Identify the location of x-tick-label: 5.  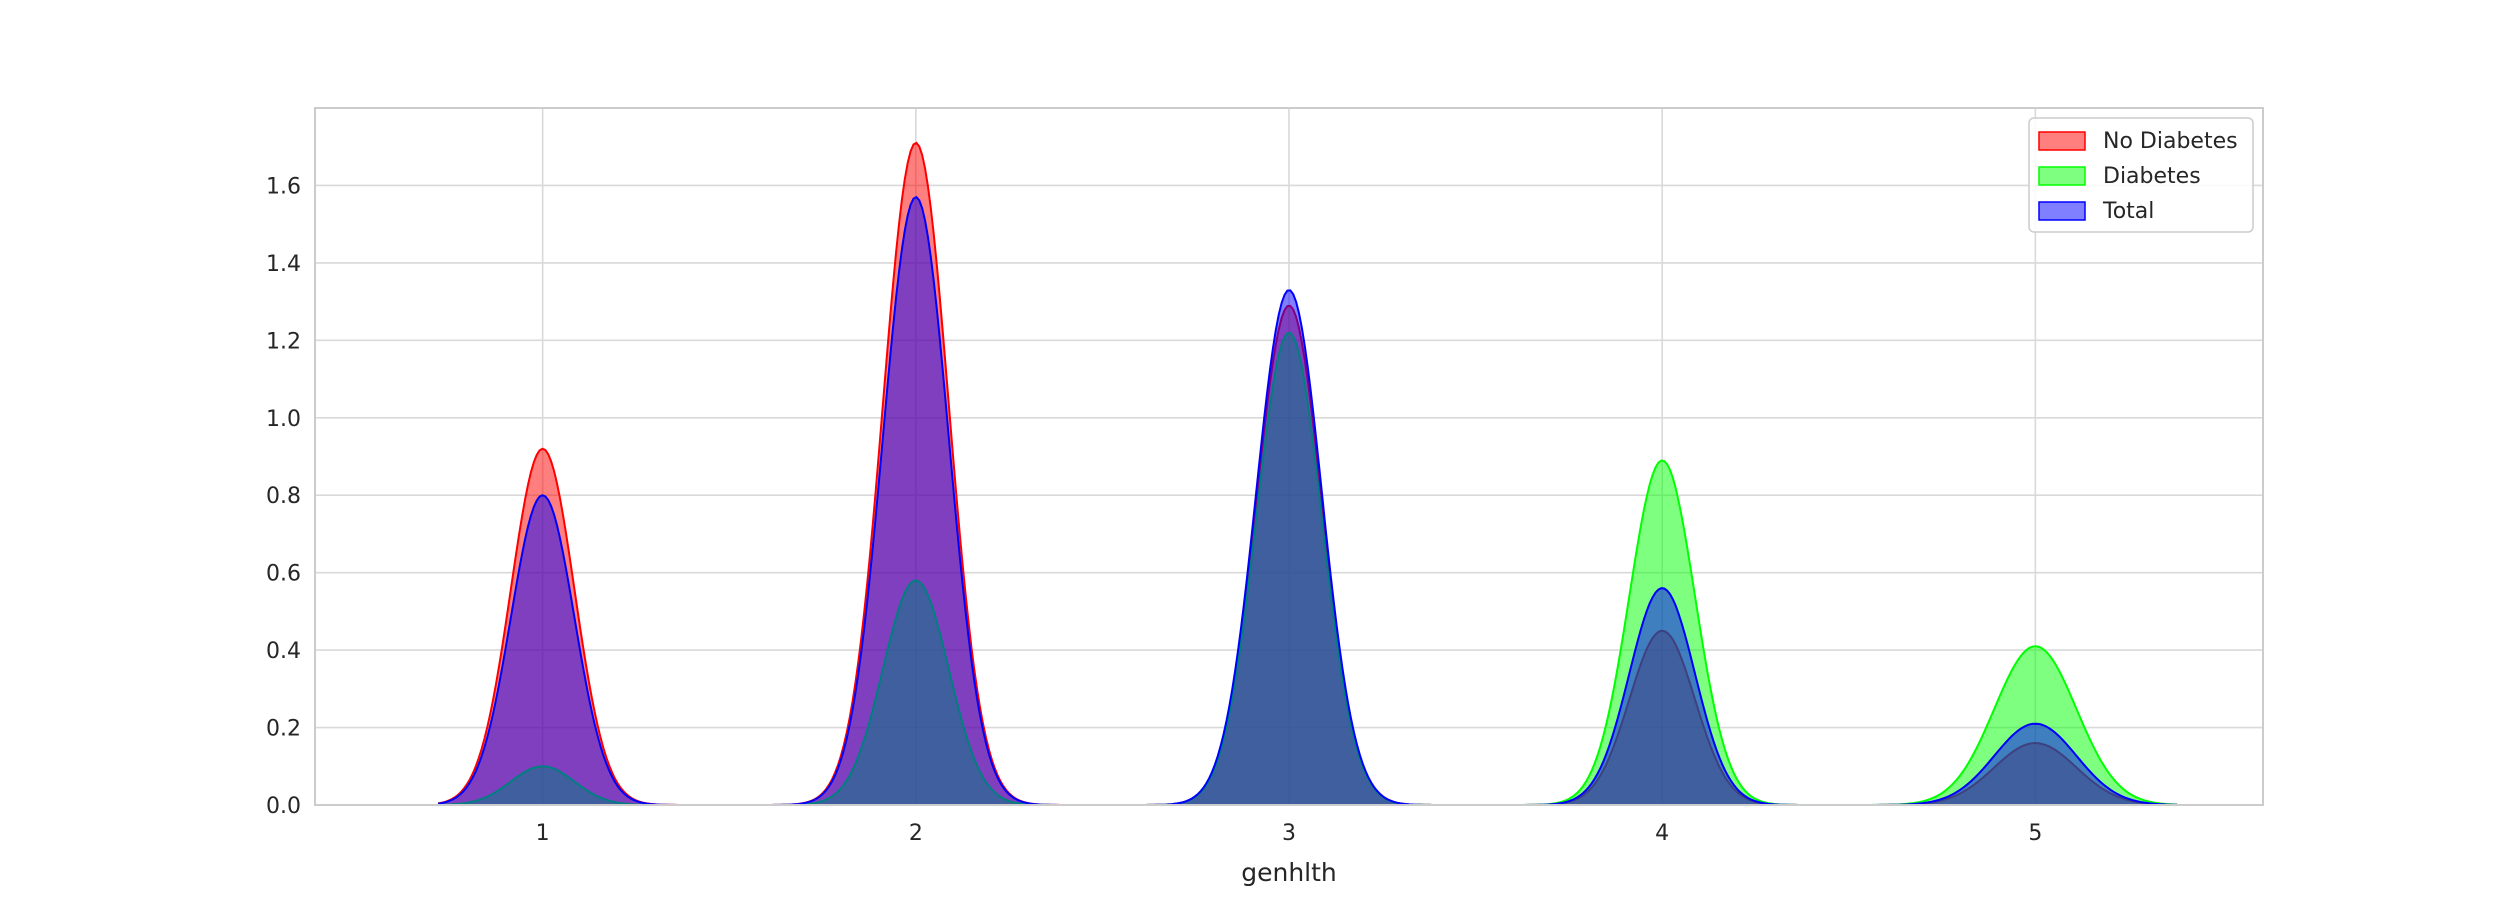
(2035, 833).